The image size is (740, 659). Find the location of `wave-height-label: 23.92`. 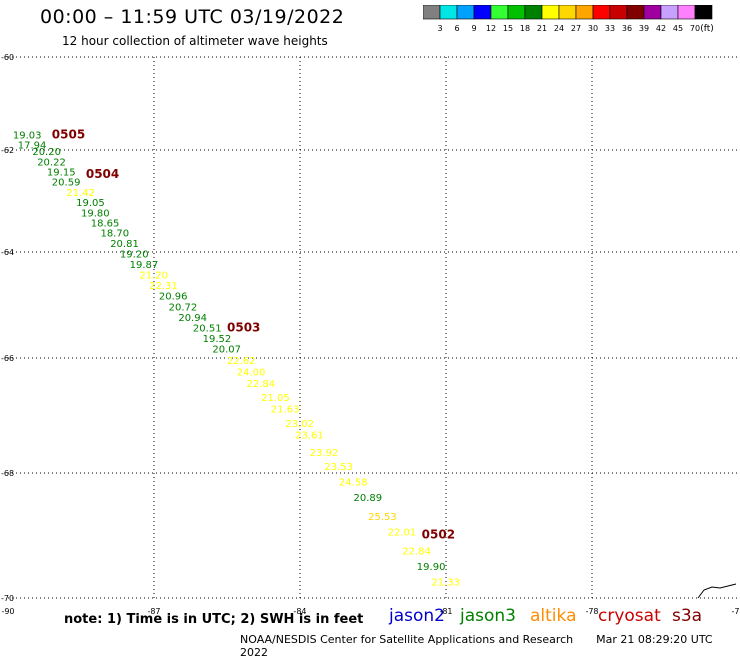

wave-height-label: 23.92 is located at coordinates (324, 453).